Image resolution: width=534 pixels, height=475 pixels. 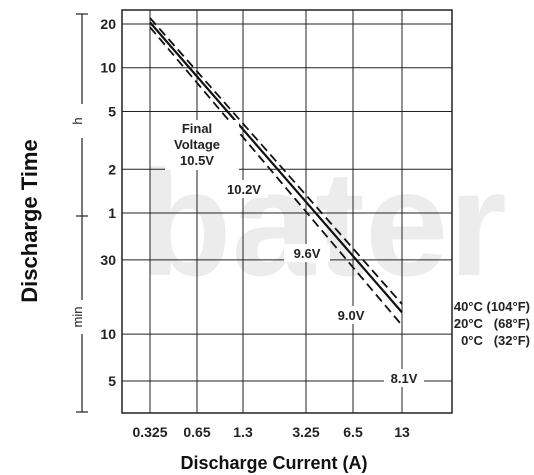 I want to click on y-tick-minutes-0: 30, so click(x=108, y=260).